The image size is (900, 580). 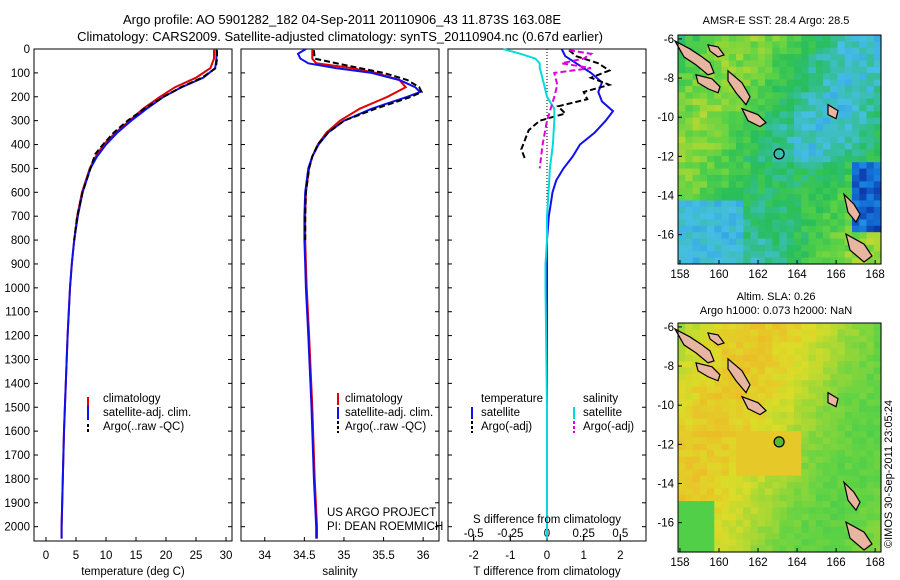 What do you see at coordinates (779, 437) in the screenshot?
I see `map-frame` at bounding box center [779, 437].